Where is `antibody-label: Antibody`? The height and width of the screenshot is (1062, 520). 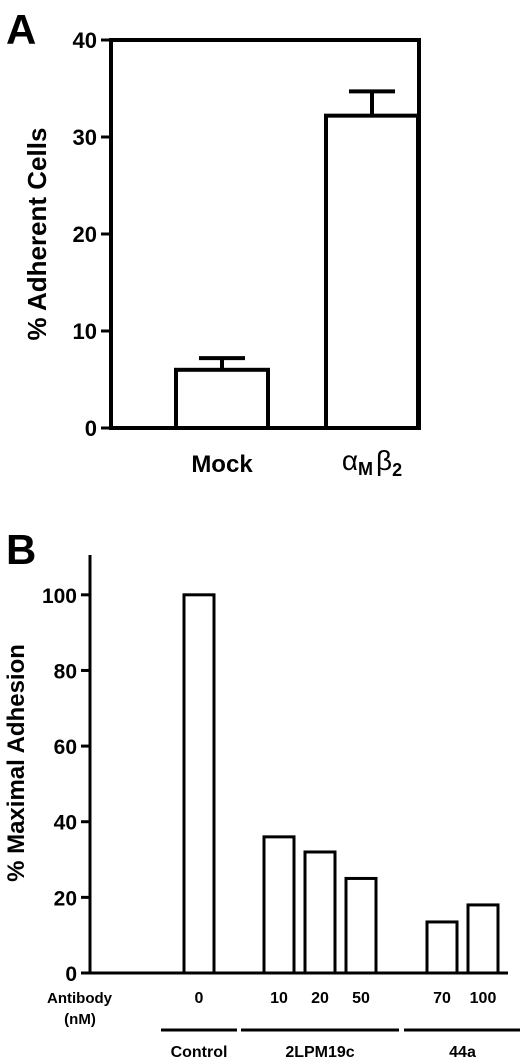
antibody-label: Antibody is located at coordinates (80, 998).